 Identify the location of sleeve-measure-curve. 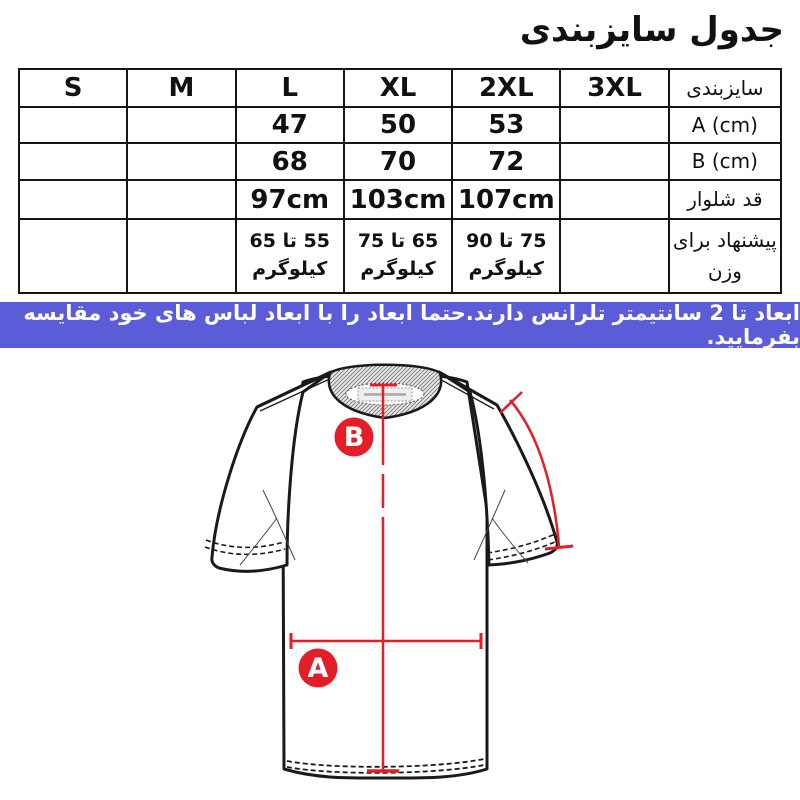
(535, 473).